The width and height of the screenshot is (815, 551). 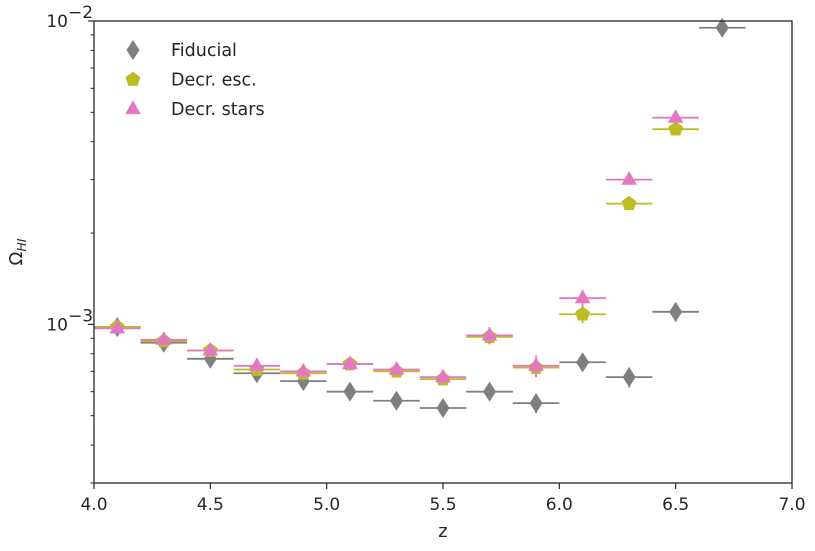 I want to click on x-tick-label: 4.0, so click(x=93, y=505).